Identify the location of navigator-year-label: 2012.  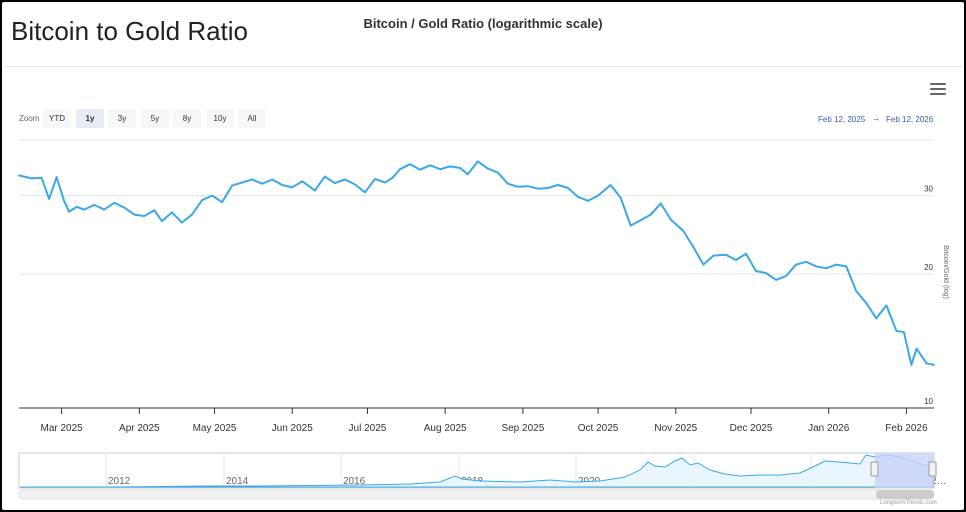
(119, 481).